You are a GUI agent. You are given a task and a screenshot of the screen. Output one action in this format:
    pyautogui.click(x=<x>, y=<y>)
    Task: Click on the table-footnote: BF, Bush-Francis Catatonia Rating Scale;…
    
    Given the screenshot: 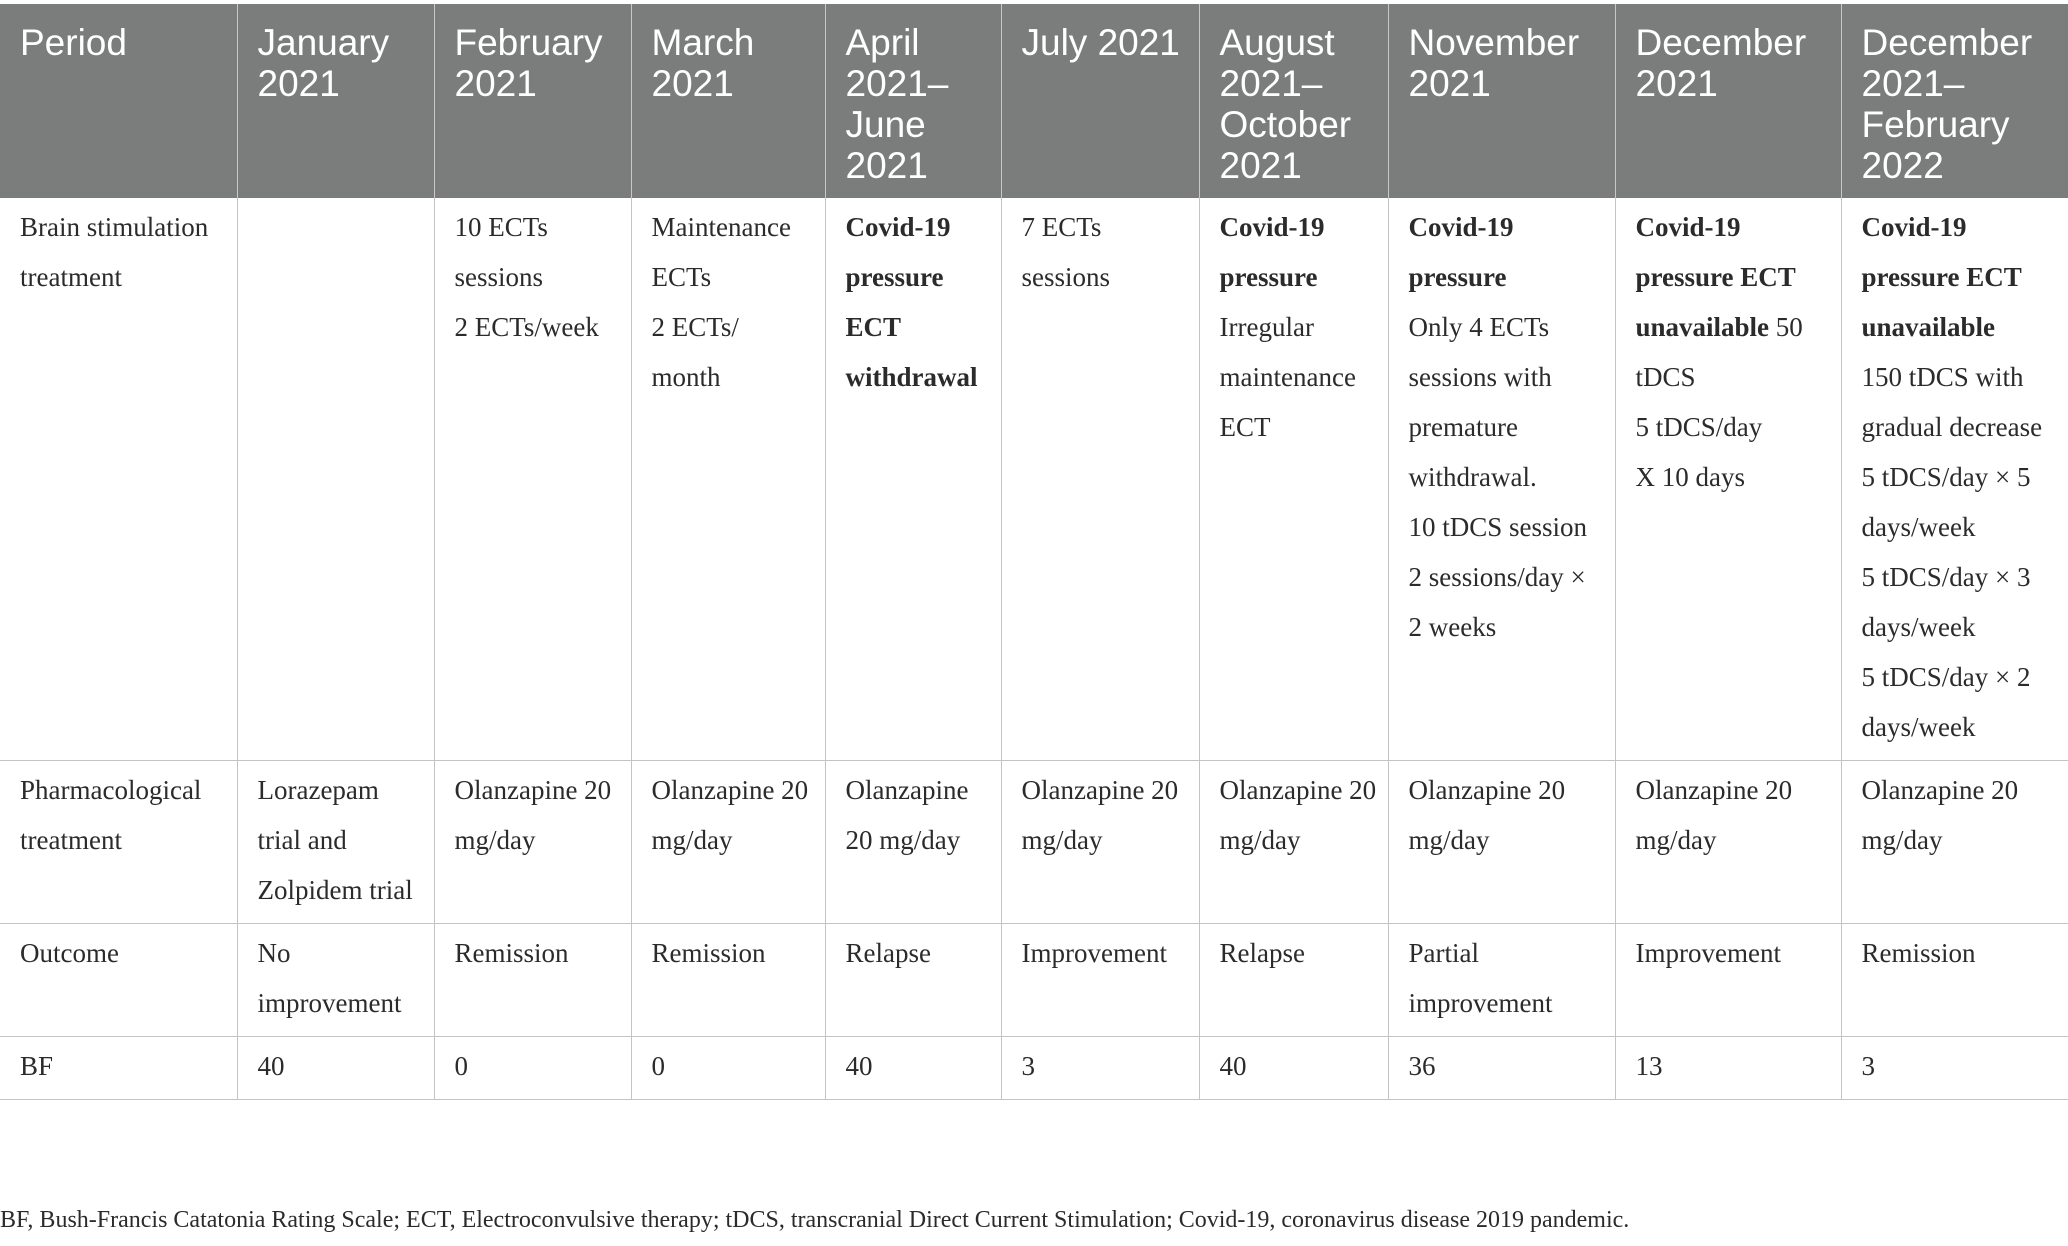 What is the action you would take?
    pyautogui.click(x=815, y=1220)
    